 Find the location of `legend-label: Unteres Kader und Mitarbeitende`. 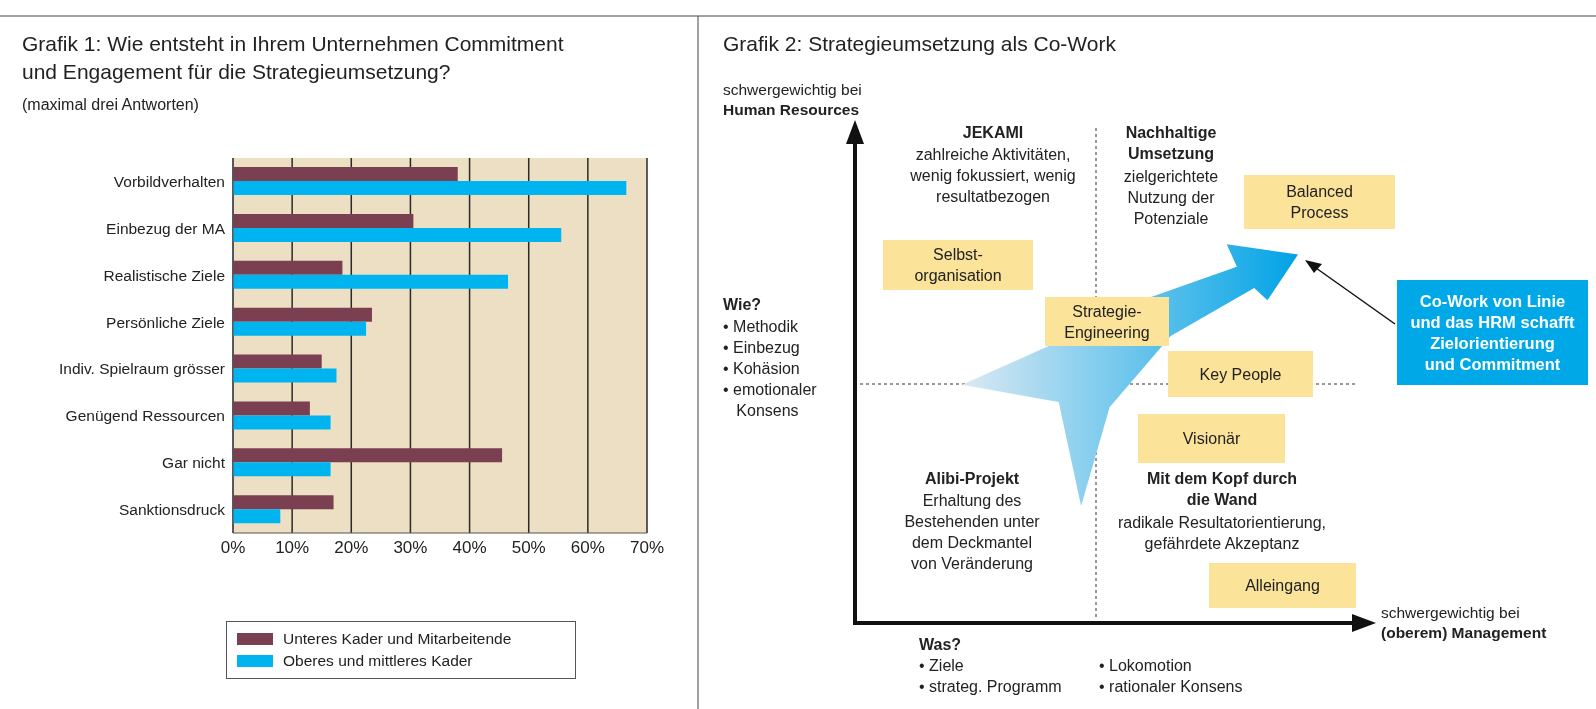

legend-label: Unteres Kader und Mitarbeitende is located at coordinates (397, 639).